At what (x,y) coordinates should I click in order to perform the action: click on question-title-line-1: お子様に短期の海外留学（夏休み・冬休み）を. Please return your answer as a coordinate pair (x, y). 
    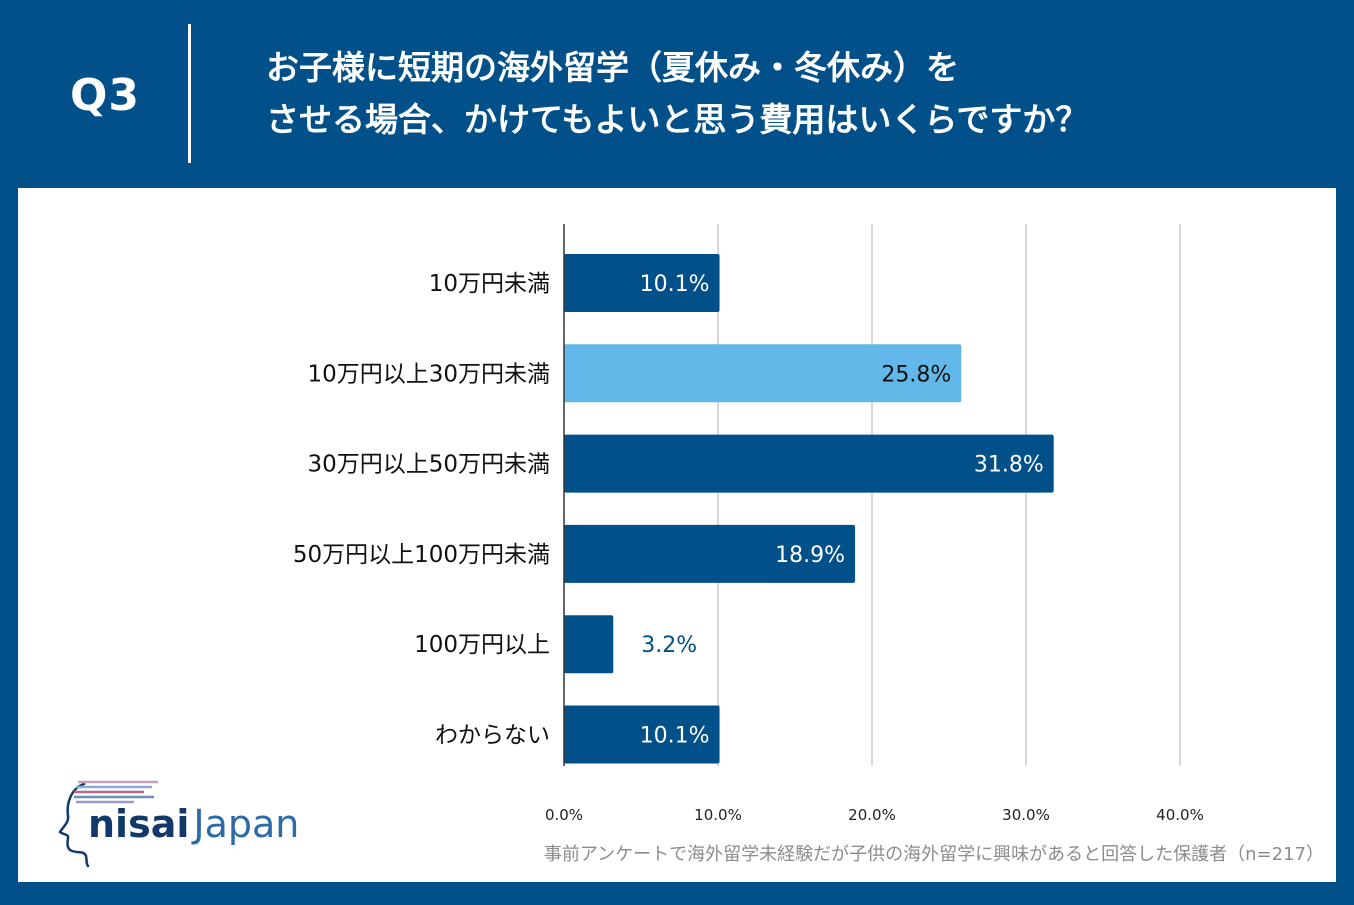
    Looking at the image, I should click on (612, 67).